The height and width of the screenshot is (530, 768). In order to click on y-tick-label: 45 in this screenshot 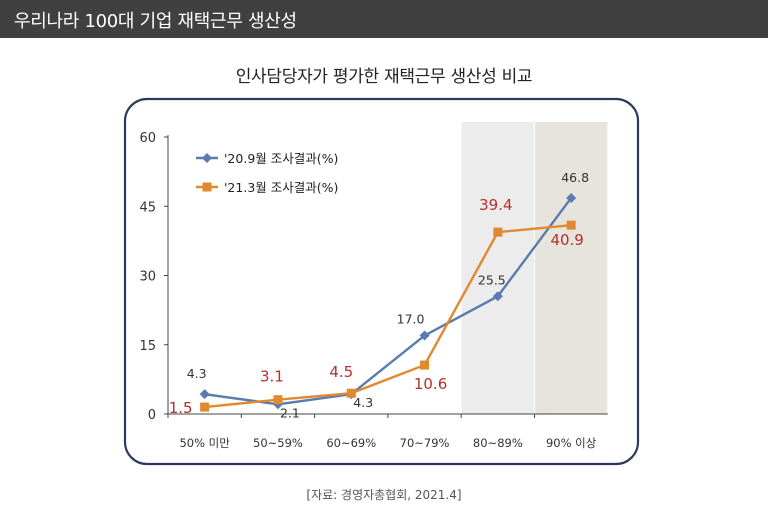, I will do `click(147, 207)`.